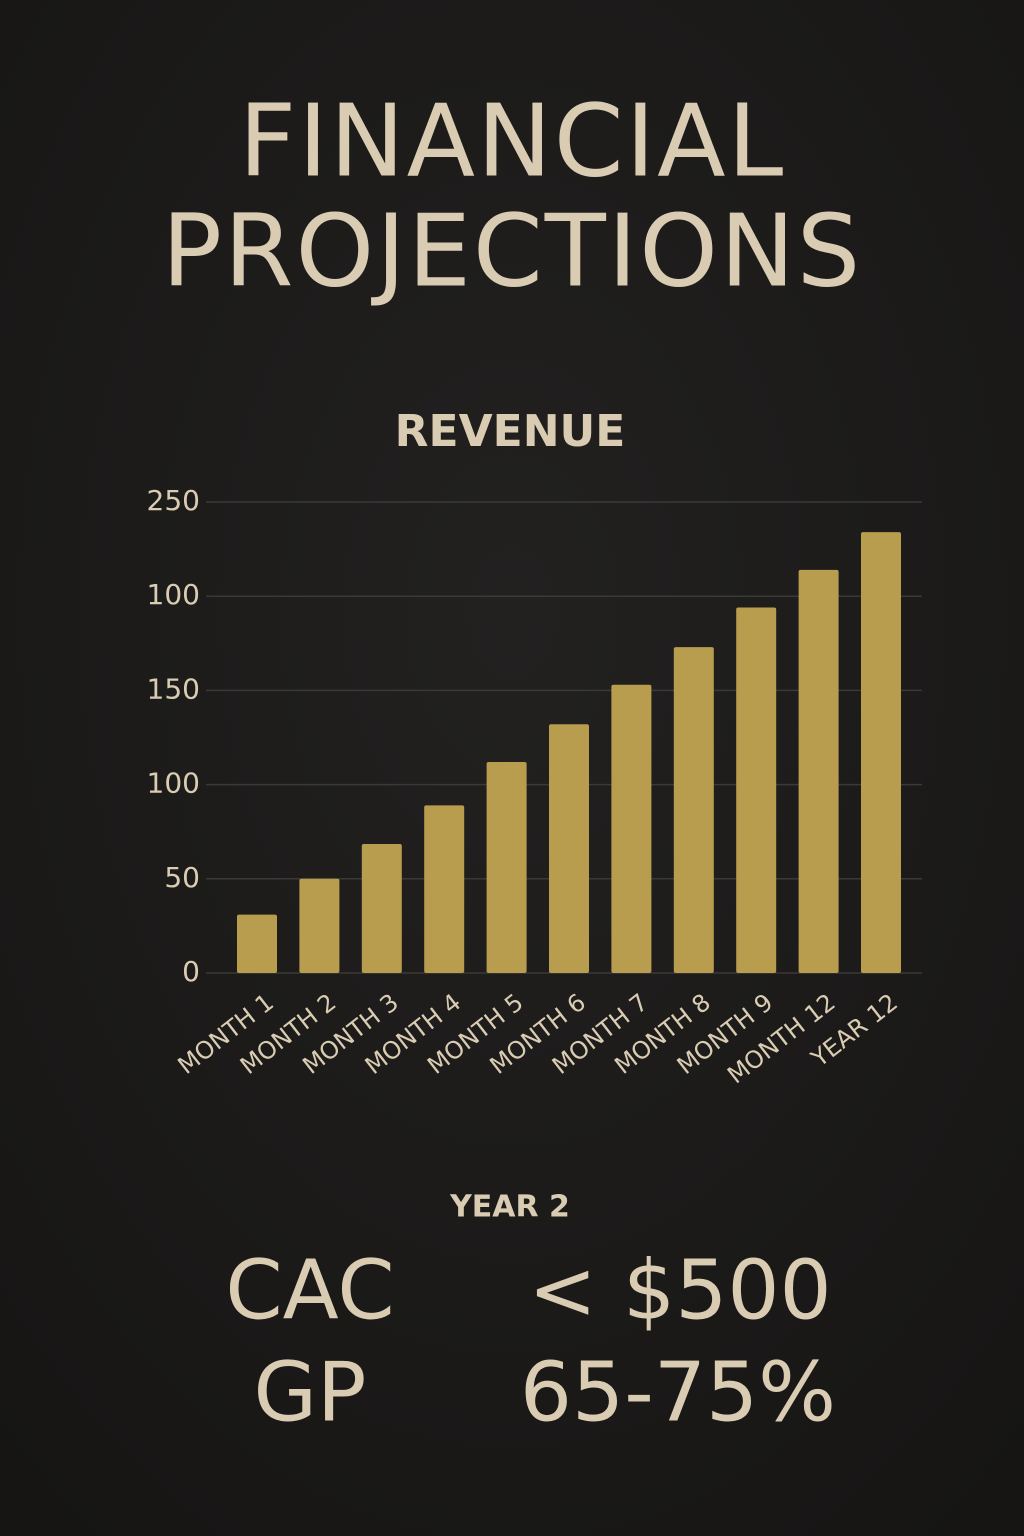 The height and width of the screenshot is (1536, 1024). What do you see at coordinates (191, 971) in the screenshot?
I see `y-tick-label: 0` at bounding box center [191, 971].